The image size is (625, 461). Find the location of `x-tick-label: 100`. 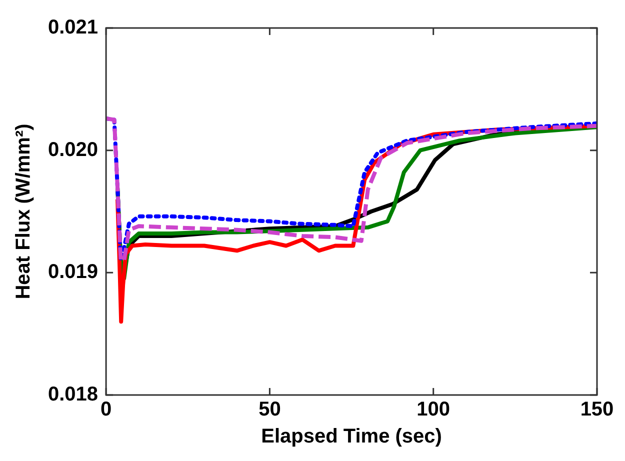

x-tick-label: 100 is located at coordinates (433, 409).